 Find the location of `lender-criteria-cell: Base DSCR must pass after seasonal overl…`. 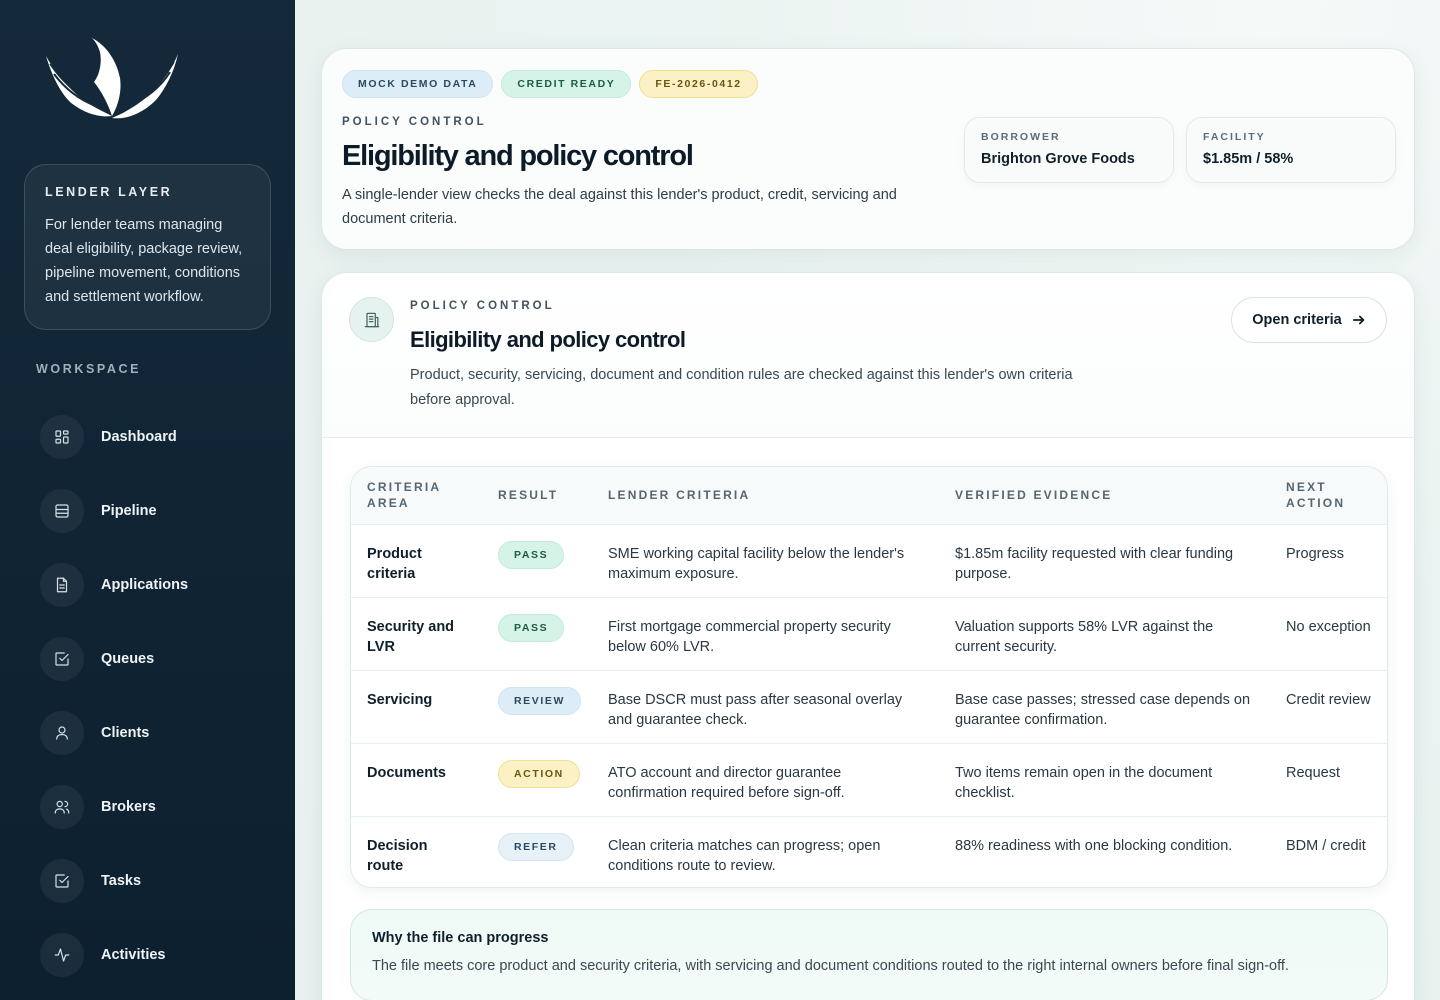

lender-criteria-cell: Base DSCR must pass after seasonal overl… is located at coordinates (755, 709).